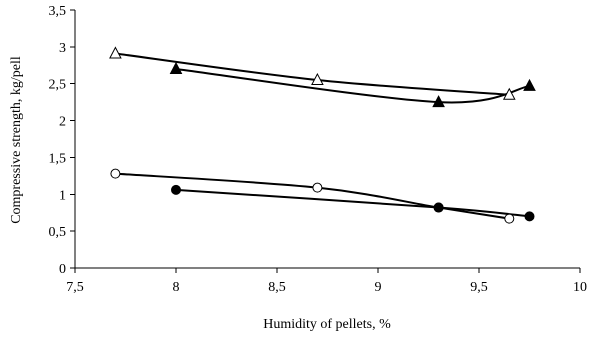  I want to click on series-3-curve, so click(312, 196).